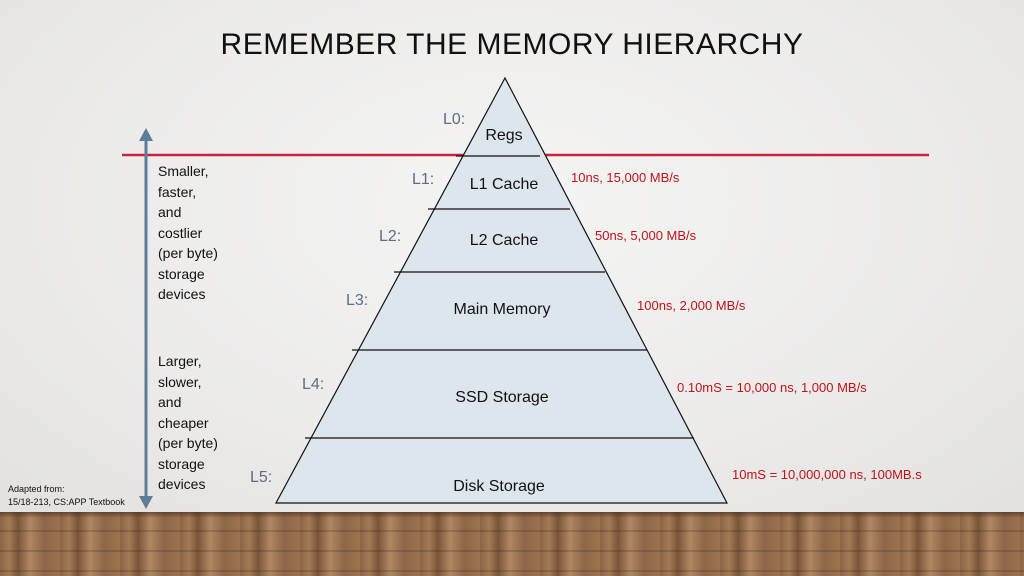  Describe the element at coordinates (646, 235) in the screenshot. I see `note-l2: 50ns, 5,000 MB/s` at that location.